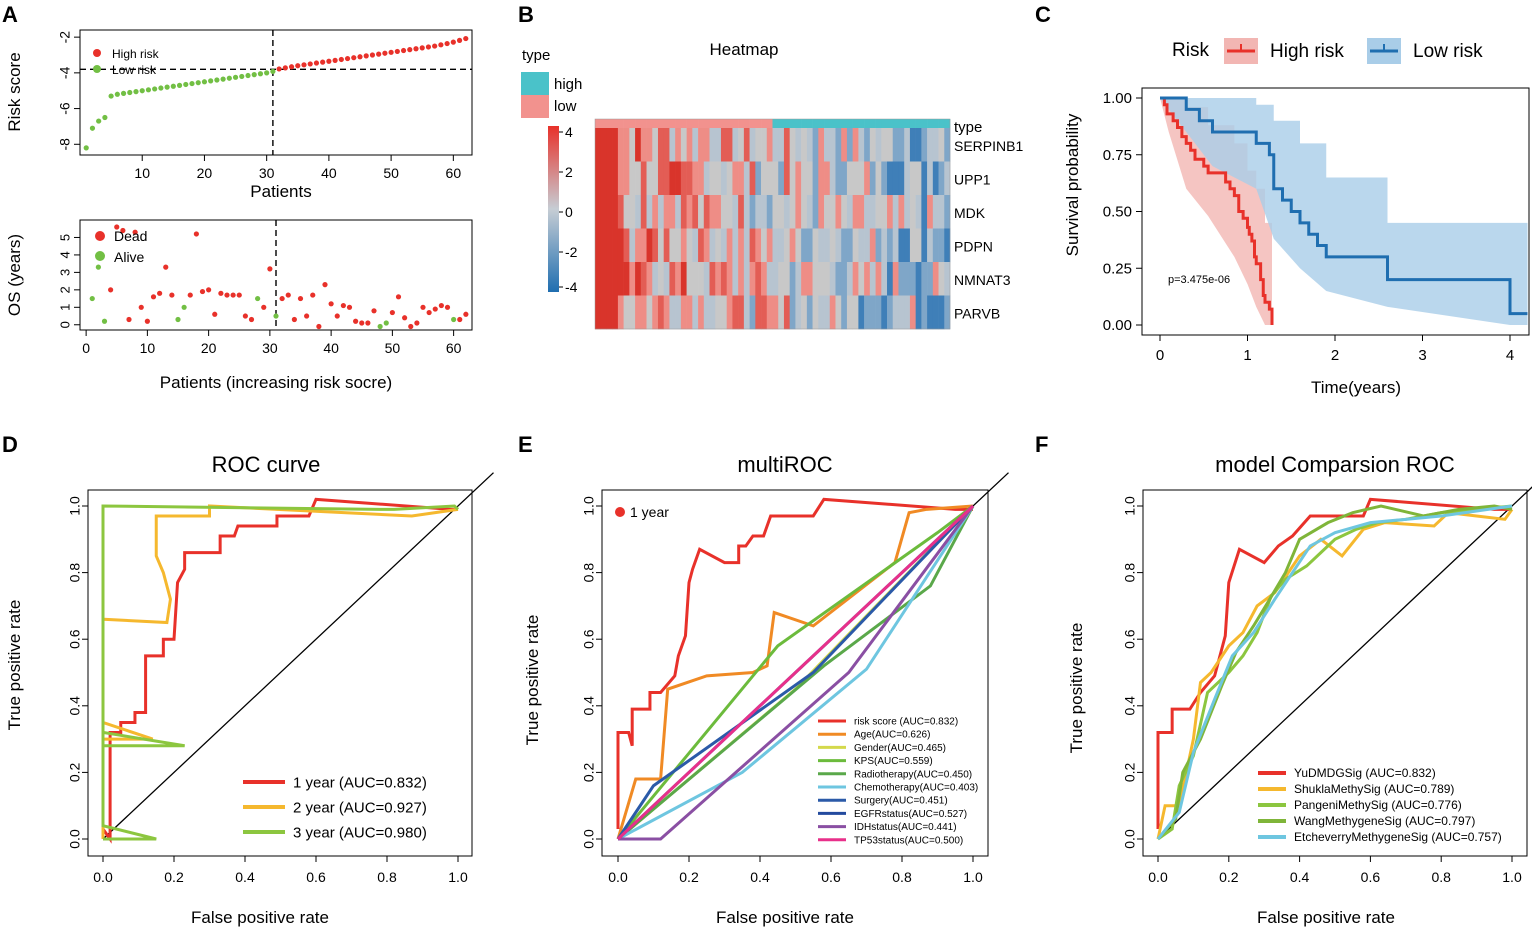  Describe the element at coordinates (1158, 877) in the screenshot. I see `x-tick-label: 0.0` at that location.